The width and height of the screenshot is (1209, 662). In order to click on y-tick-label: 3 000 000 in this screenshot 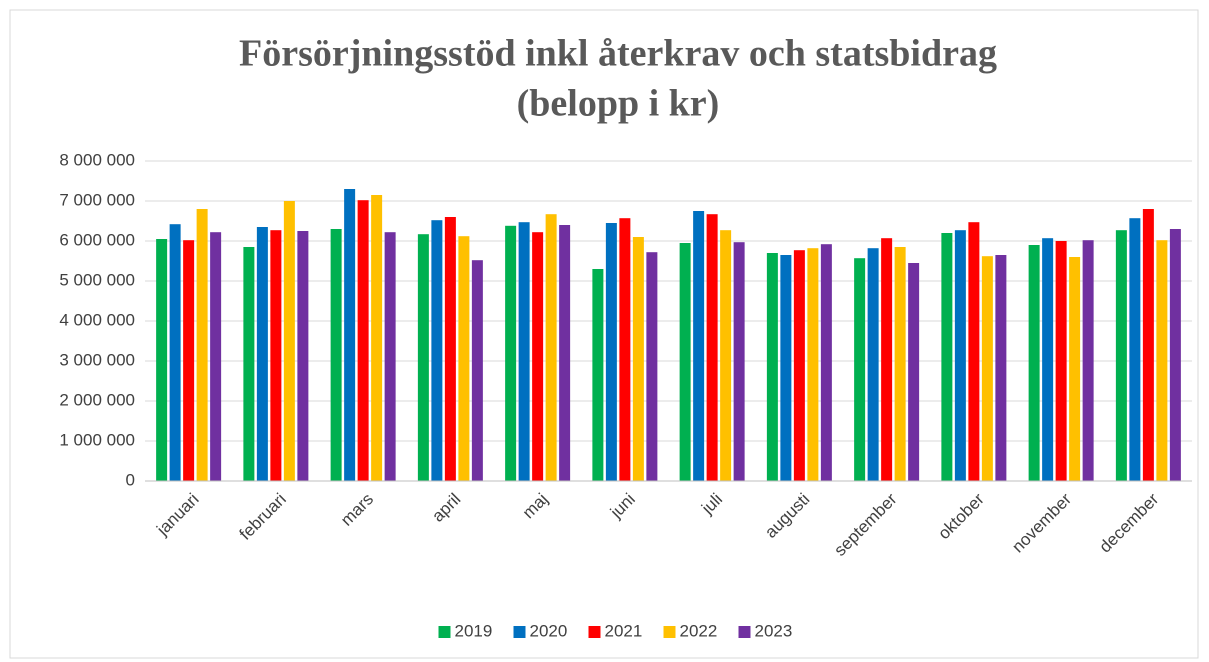, I will do `click(97, 359)`.